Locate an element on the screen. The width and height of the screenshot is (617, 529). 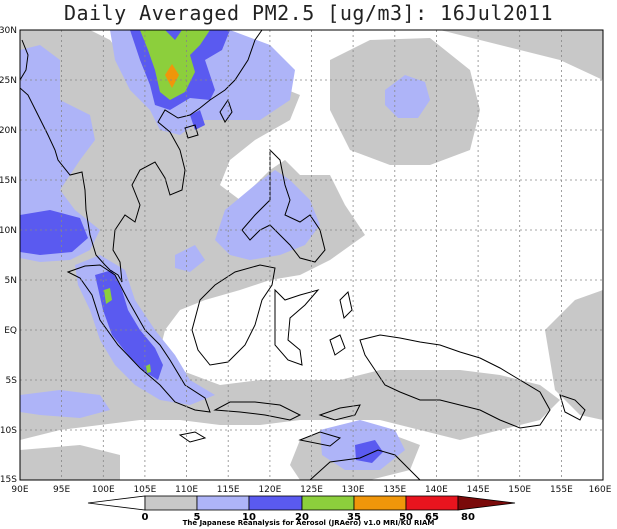
shading-5-10-east is located at coordinates (574, 355).